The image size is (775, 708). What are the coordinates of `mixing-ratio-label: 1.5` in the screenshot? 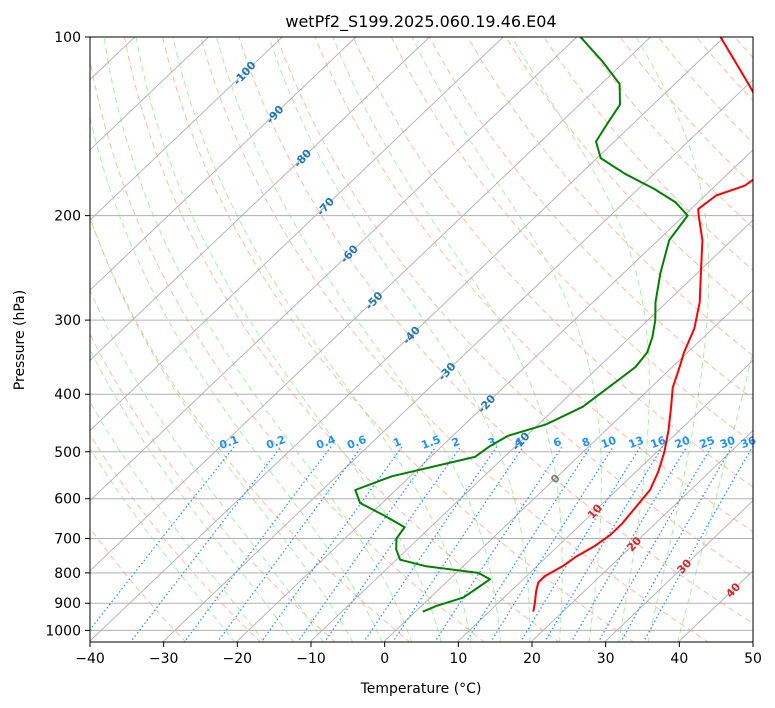 It's located at (431, 442).